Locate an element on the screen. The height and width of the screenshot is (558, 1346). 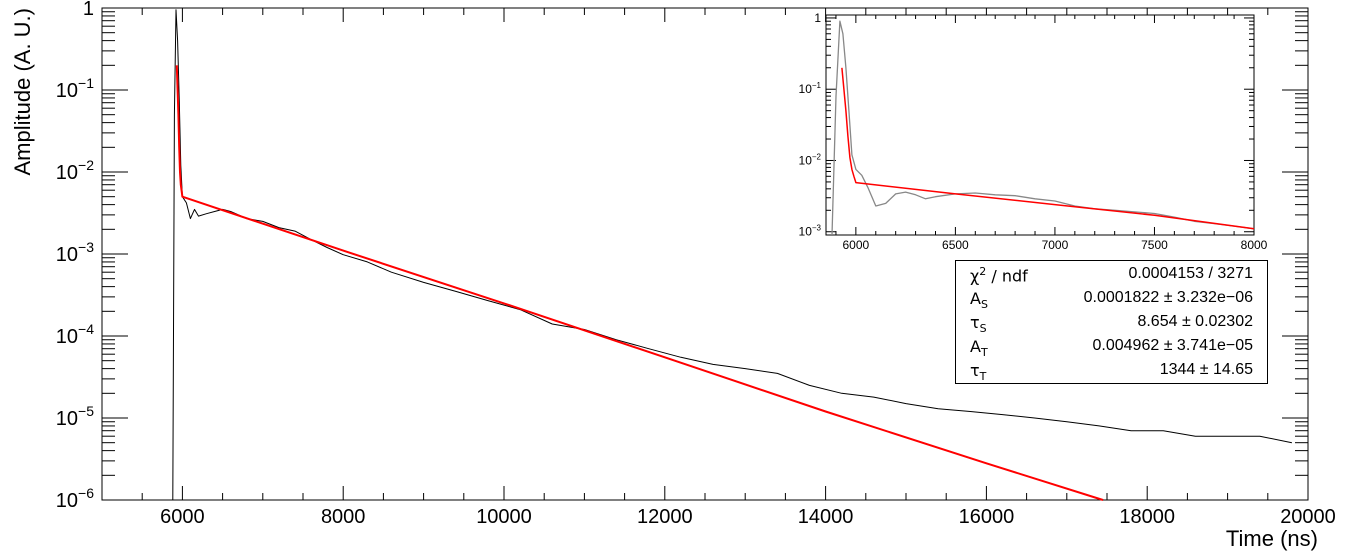
main-y-tick-label: 10⁻² is located at coordinates (75, 170).